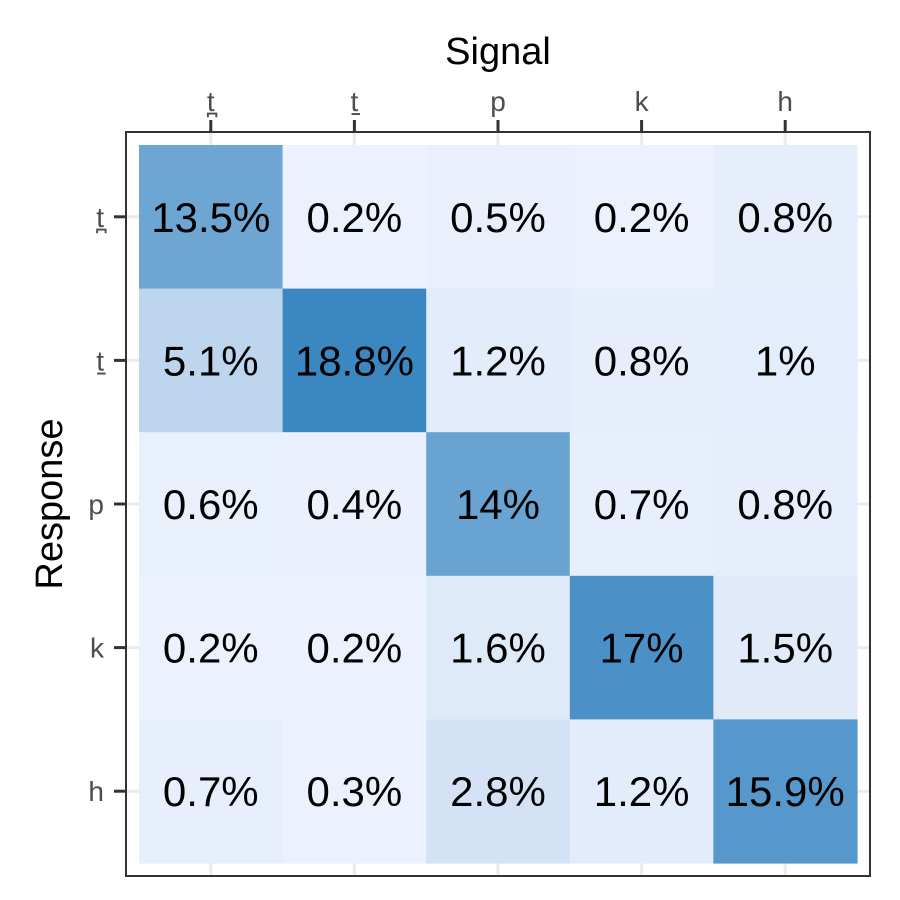  What do you see at coordinates (212, 102) in the screenshot?
I see `x-tick-label: t̪` at bounding box center [212, 102].